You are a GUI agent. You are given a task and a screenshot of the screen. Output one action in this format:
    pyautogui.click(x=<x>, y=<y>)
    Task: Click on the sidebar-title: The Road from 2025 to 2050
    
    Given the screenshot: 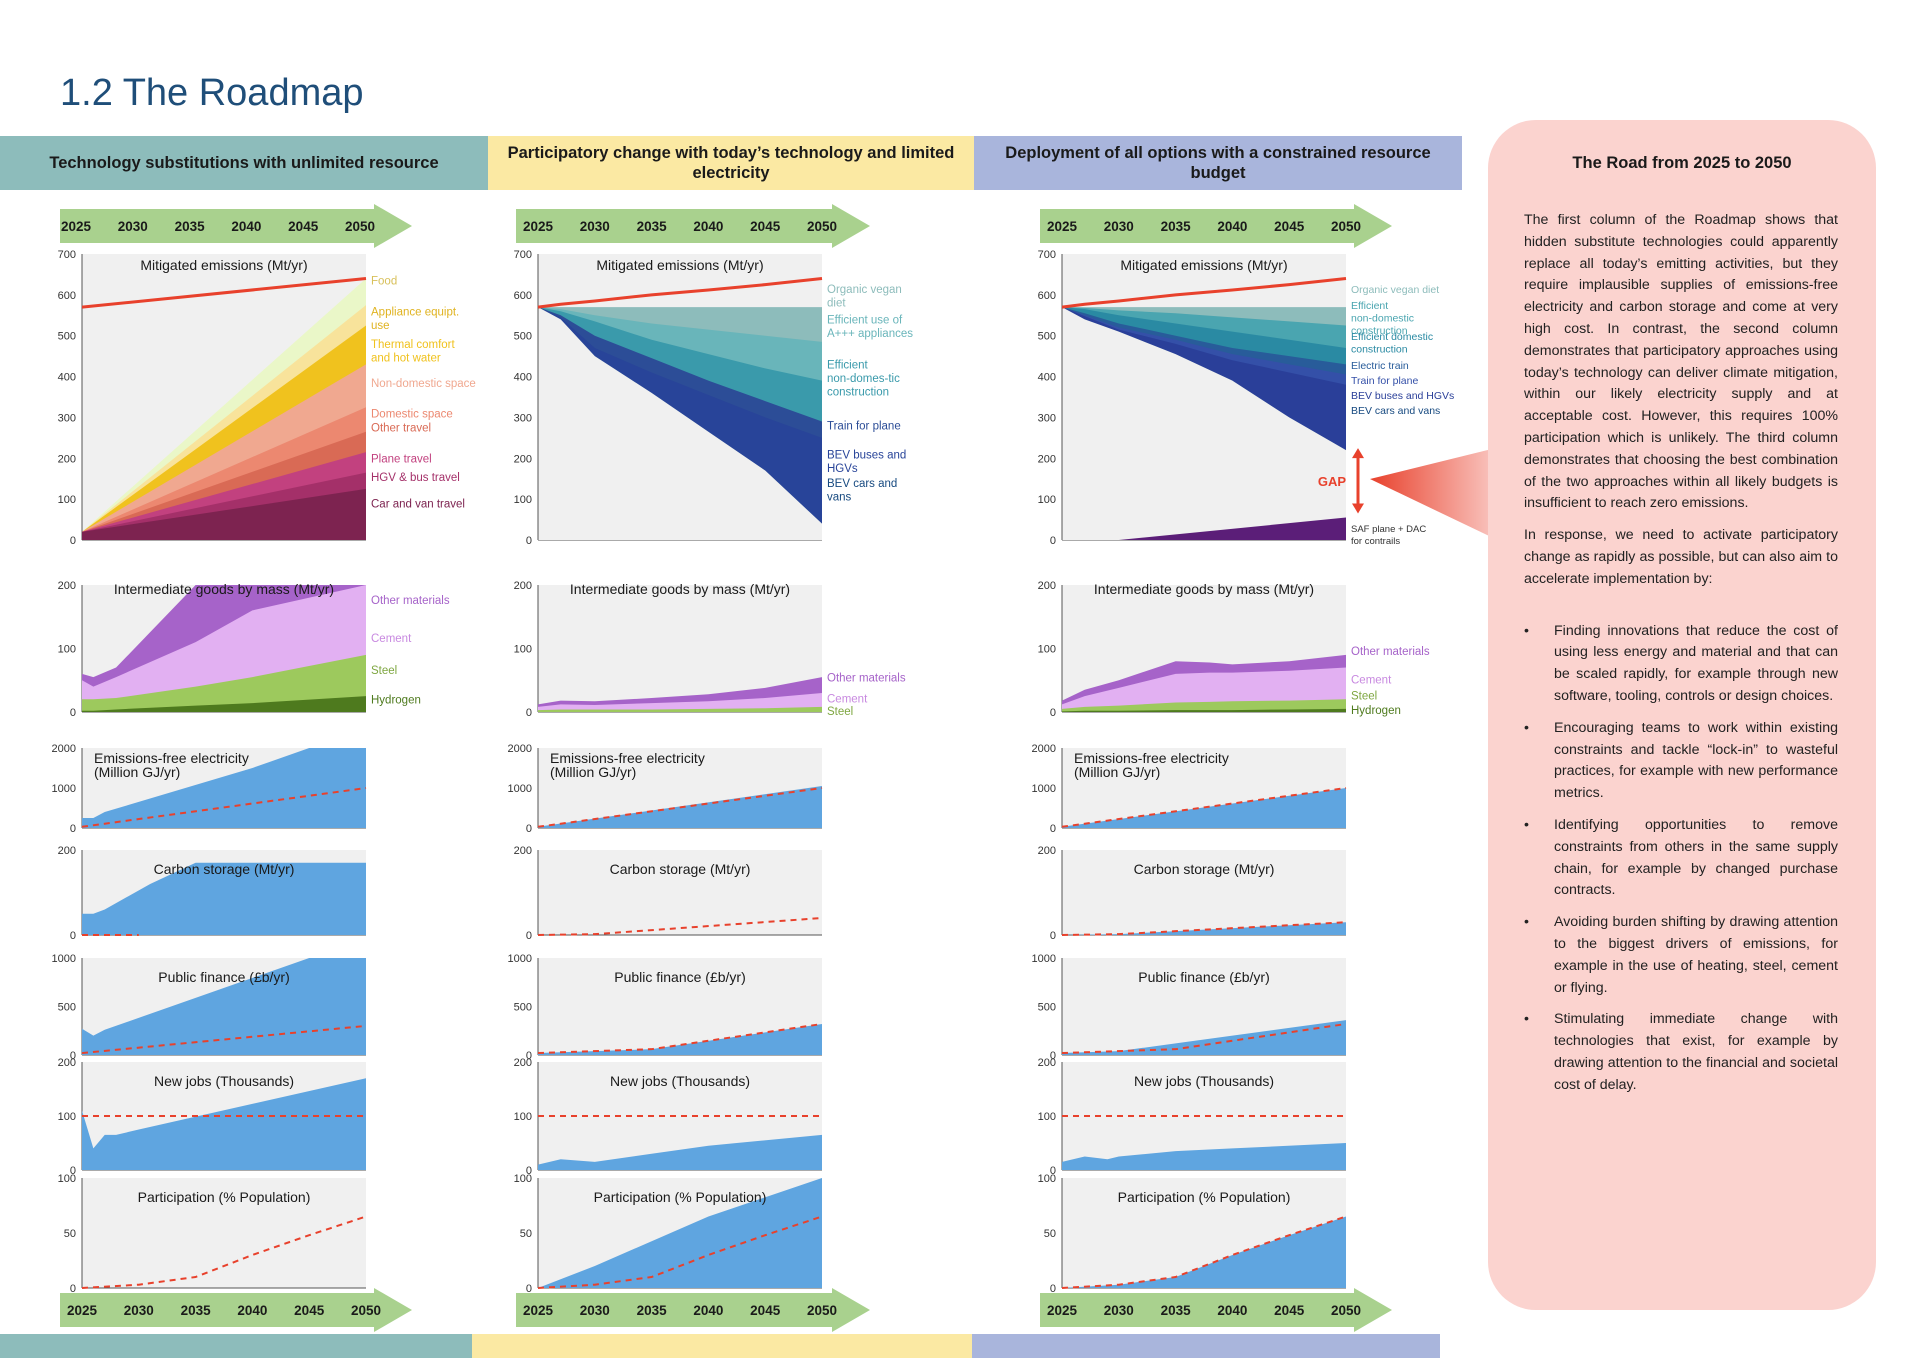 What is the action you would take?
    pyautogui.click(x=1682, y=163)
    